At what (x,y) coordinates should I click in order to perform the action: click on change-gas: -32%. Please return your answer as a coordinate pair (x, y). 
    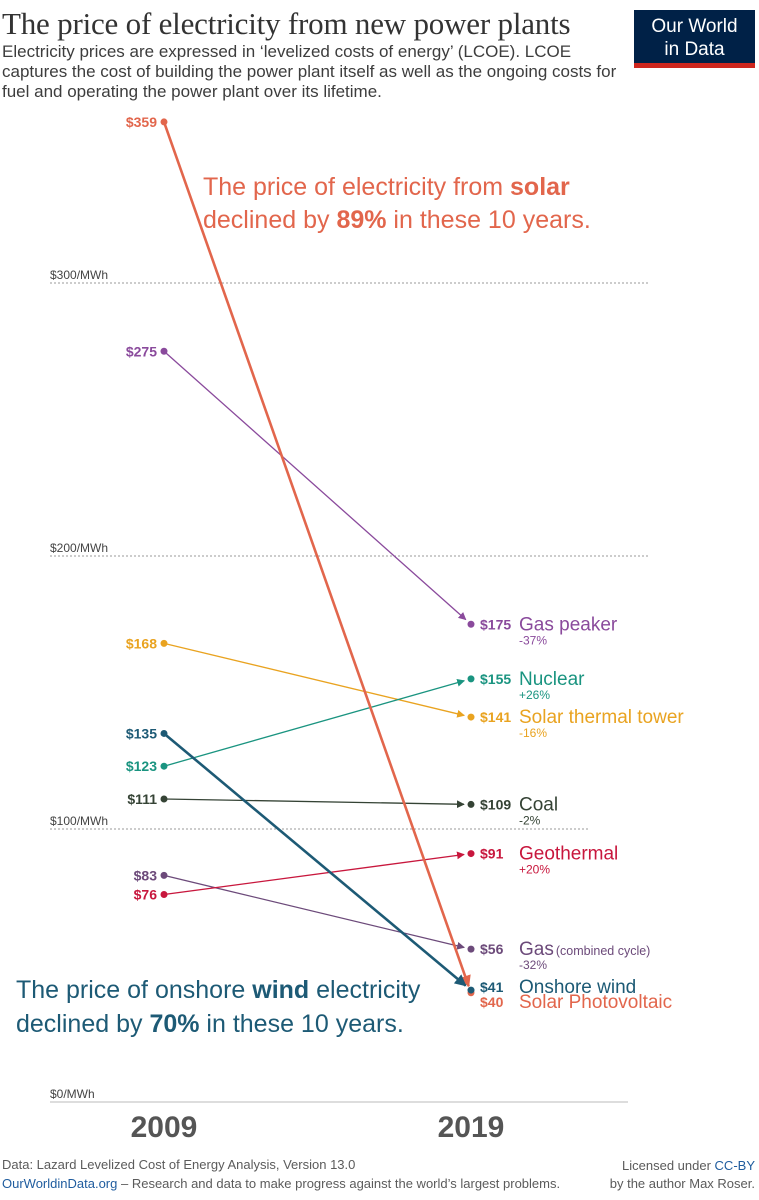
    Looking at the image, I should click on (533, 965).